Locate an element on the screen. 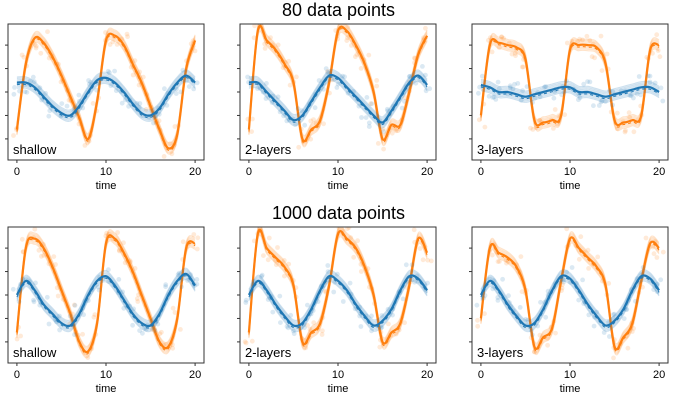  panel-label: shallow is located at coordinates (35, 149).